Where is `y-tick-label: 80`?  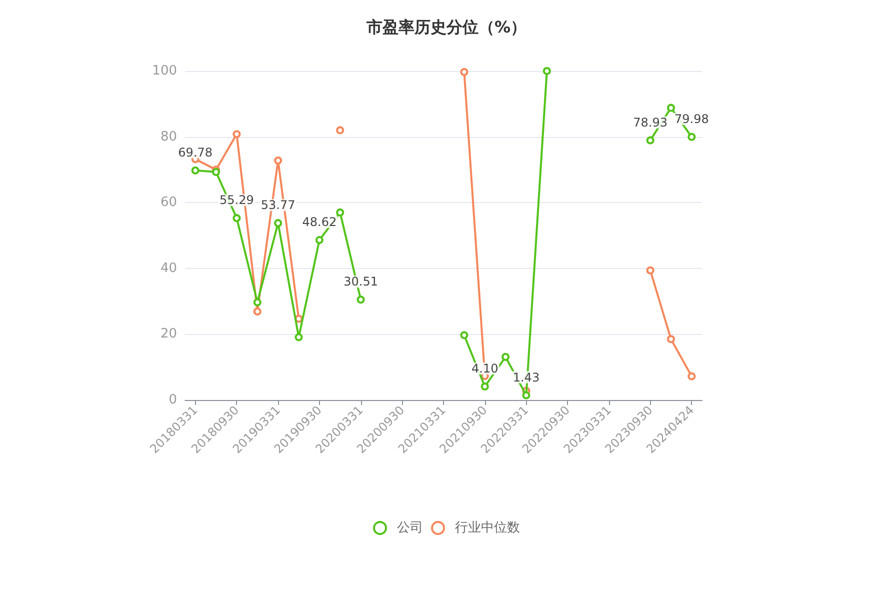
y-tick-label: 80 is located at coordinates (168, 136).